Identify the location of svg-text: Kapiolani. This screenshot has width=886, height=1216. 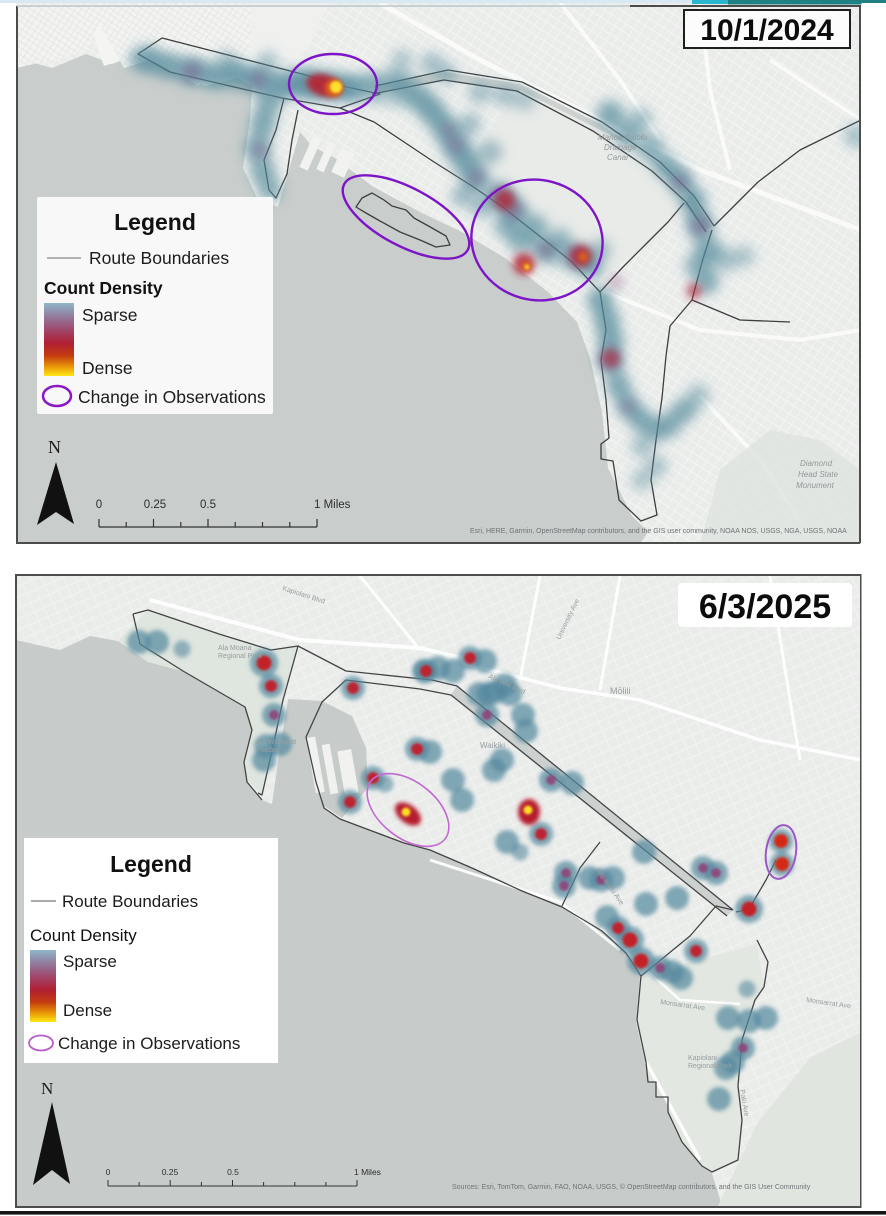
(702, 1058).